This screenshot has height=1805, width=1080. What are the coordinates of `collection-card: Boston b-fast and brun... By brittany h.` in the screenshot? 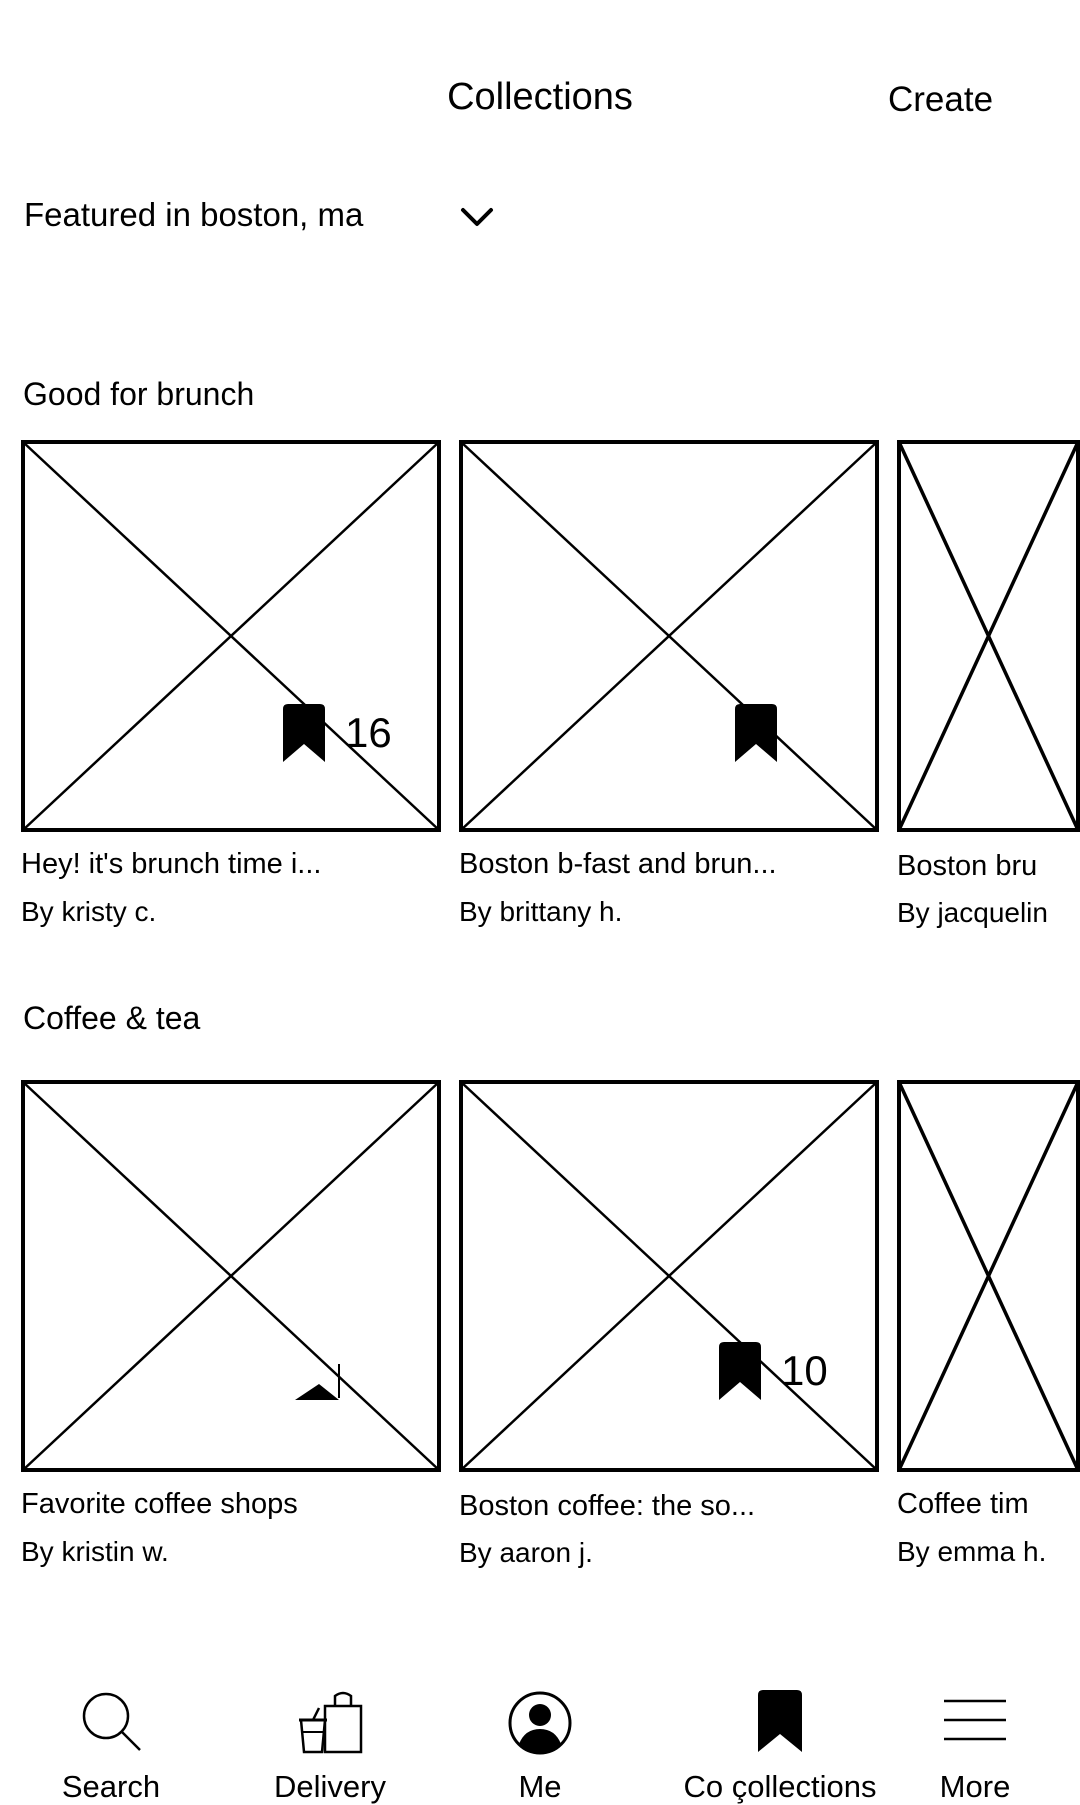 It's located at (669, 690).